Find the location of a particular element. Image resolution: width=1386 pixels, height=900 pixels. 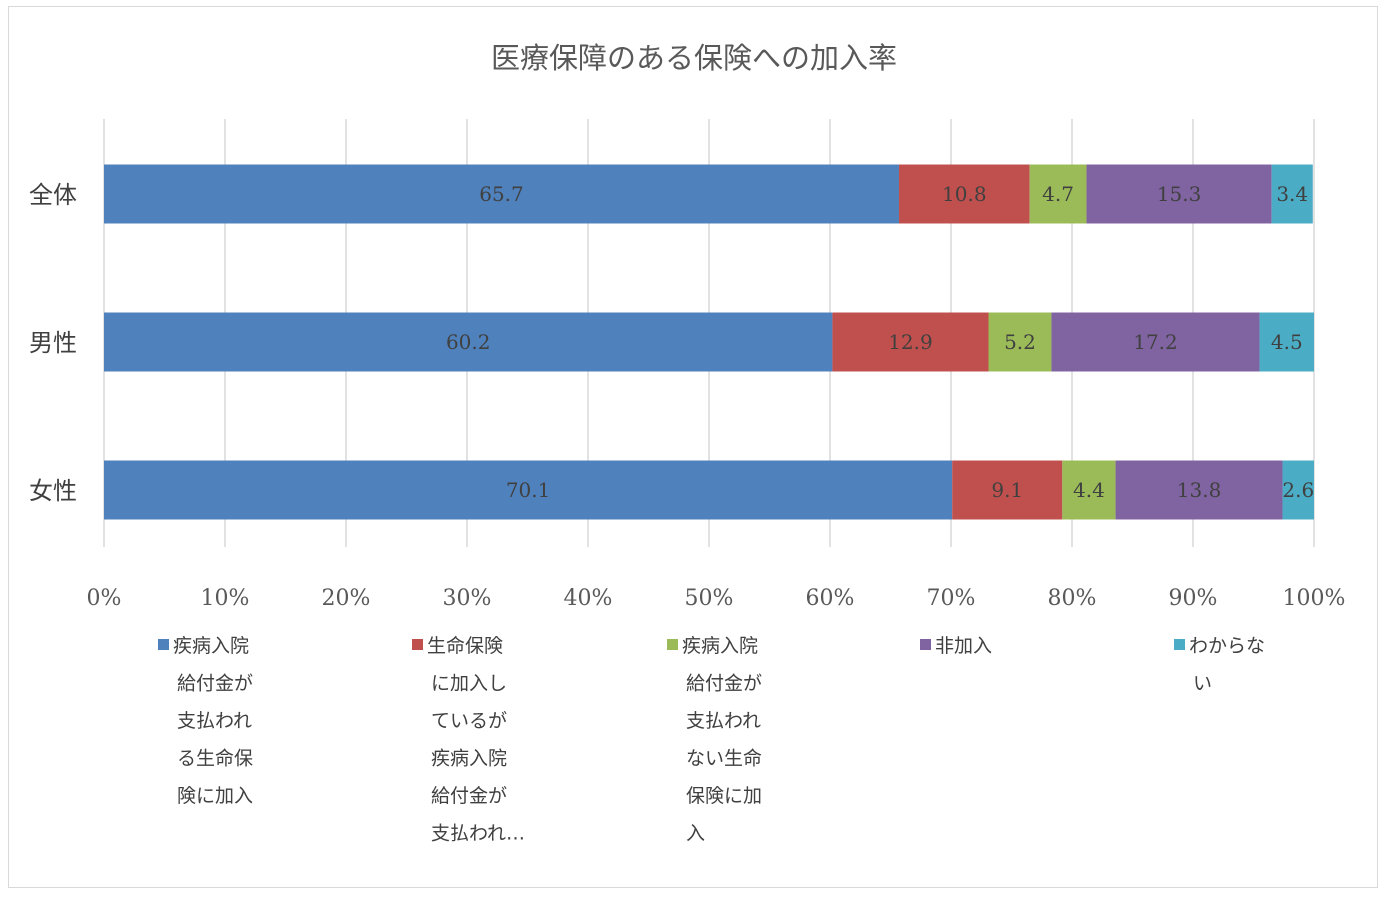

x-tick-label: 20% is located at coordinates (346, 598).